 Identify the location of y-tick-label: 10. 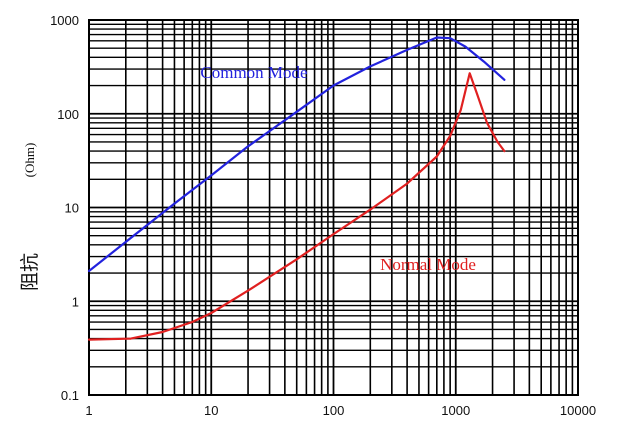
(72, 208).